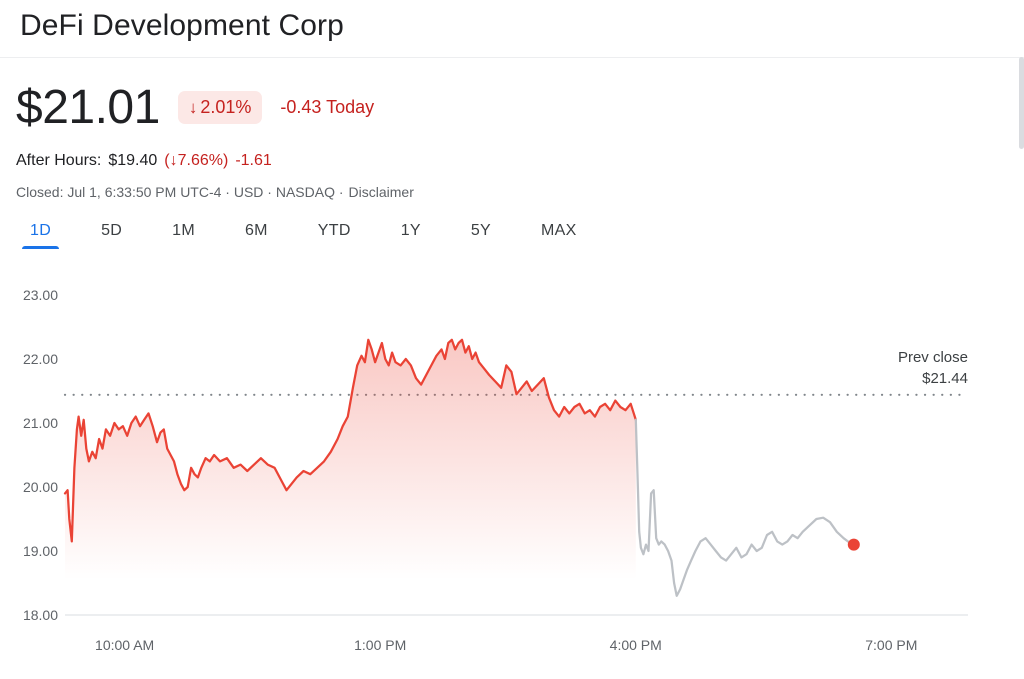 The image size is (1024, 679). Describe the element at coordinates (40, 487) in the screenshot. I see `y-axis-label: 20.00` at that location.